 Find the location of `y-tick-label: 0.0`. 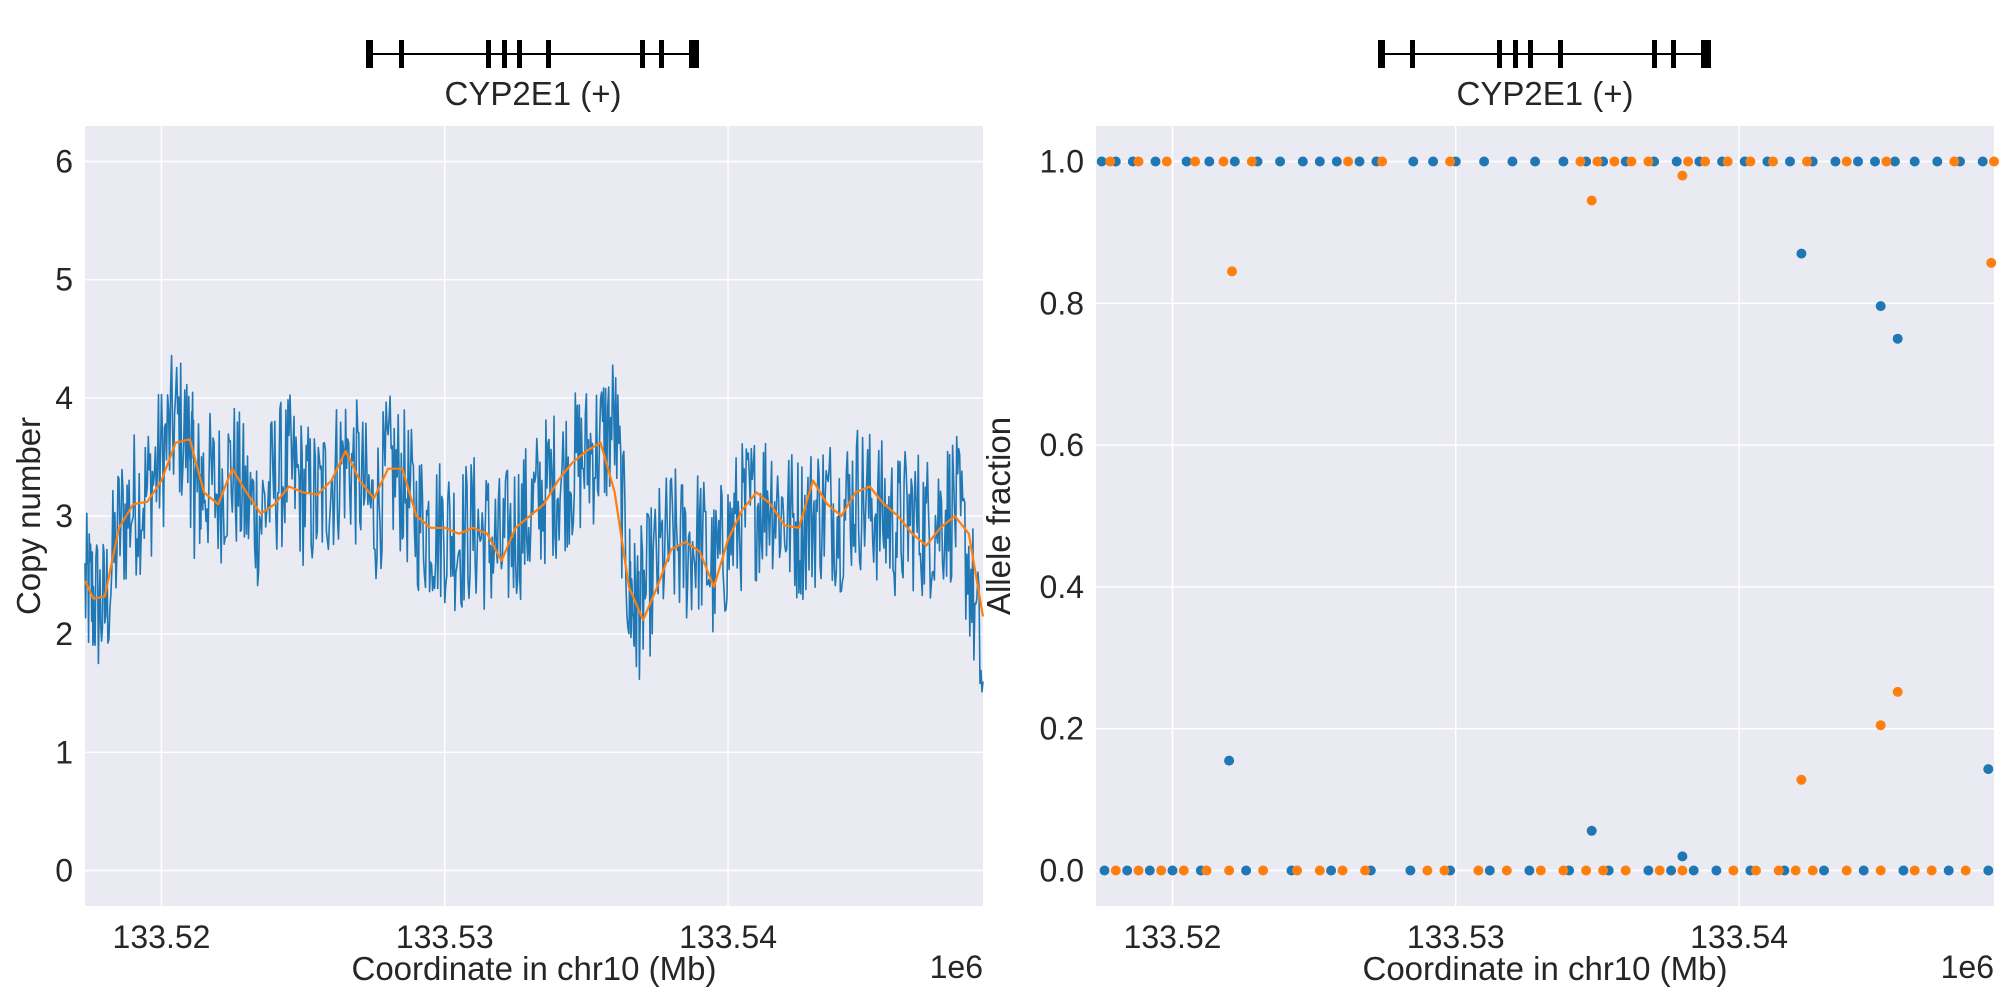

y-tick-label: 0.0 is located at coordinates (1062, 871).